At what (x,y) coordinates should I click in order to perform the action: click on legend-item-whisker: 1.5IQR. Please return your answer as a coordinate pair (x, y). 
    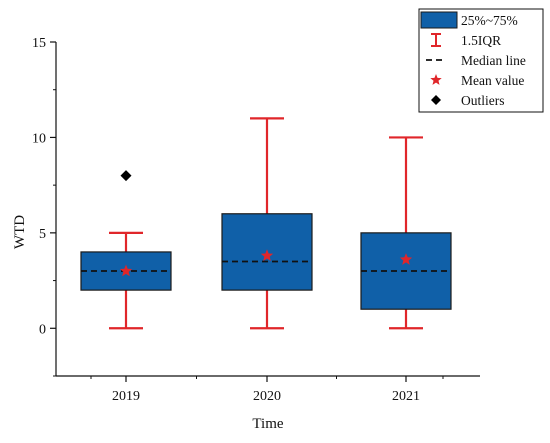
    Looking at the image, I should click on (466, 40).